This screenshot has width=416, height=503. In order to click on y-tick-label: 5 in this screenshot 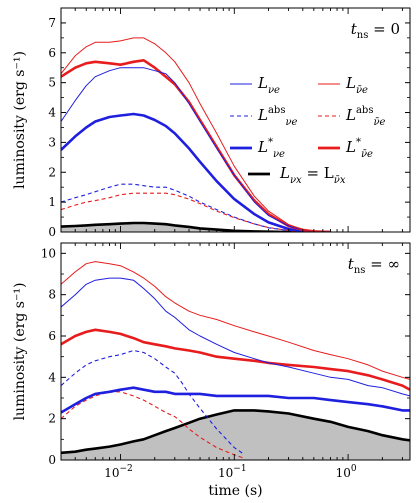, I will do `click(52, 83)`.